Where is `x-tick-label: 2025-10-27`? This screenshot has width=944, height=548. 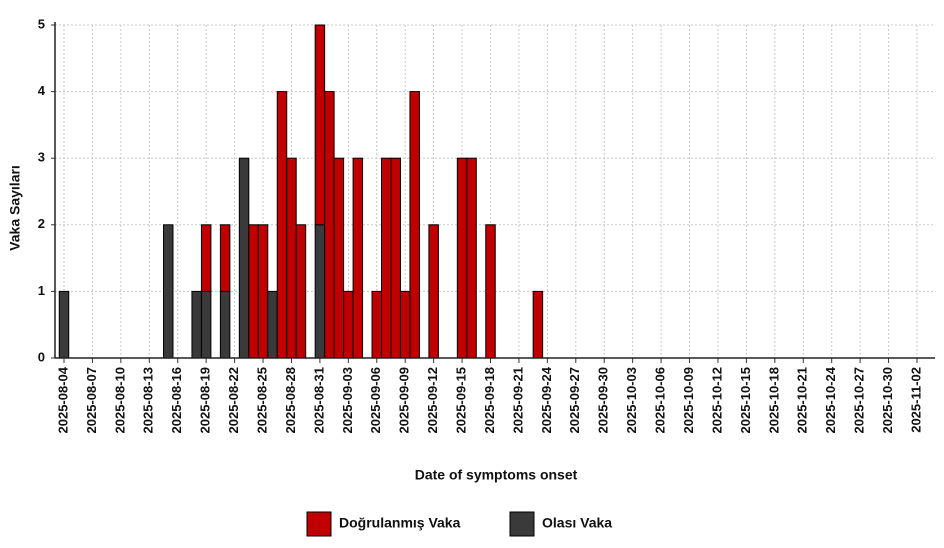
x-tick-label: 2025-10-27 is located at coordinates (859, 400).